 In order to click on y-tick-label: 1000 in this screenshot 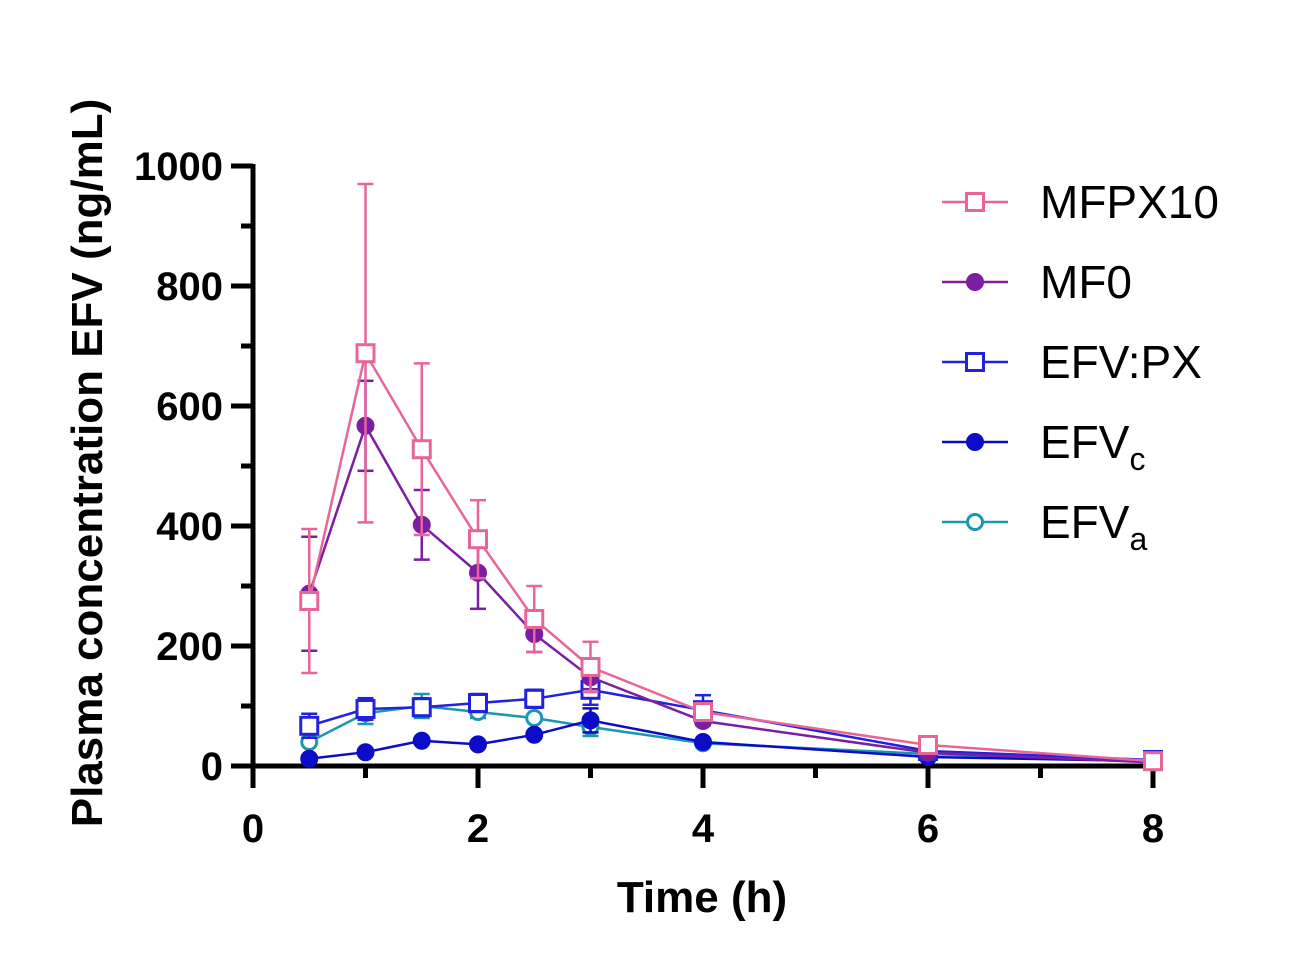, I will do `click(178, 167)`.